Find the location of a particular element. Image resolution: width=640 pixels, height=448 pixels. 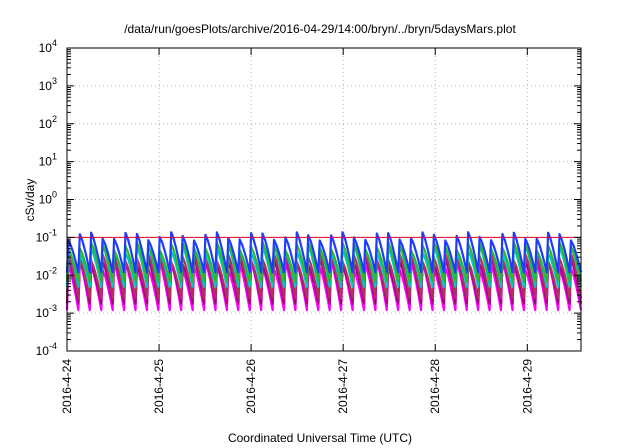

y-tick-exponent: 1 is located at coordinates (54, 157).